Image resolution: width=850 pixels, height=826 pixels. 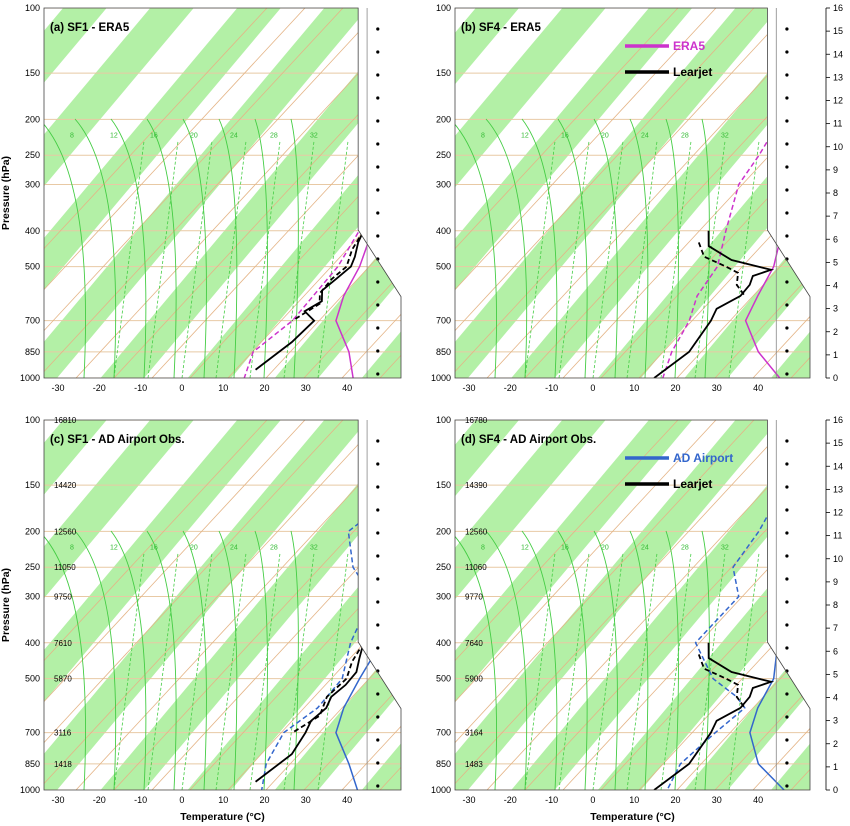 I want to click on temperature-tick-label: 40, so click(x=347, y=388).